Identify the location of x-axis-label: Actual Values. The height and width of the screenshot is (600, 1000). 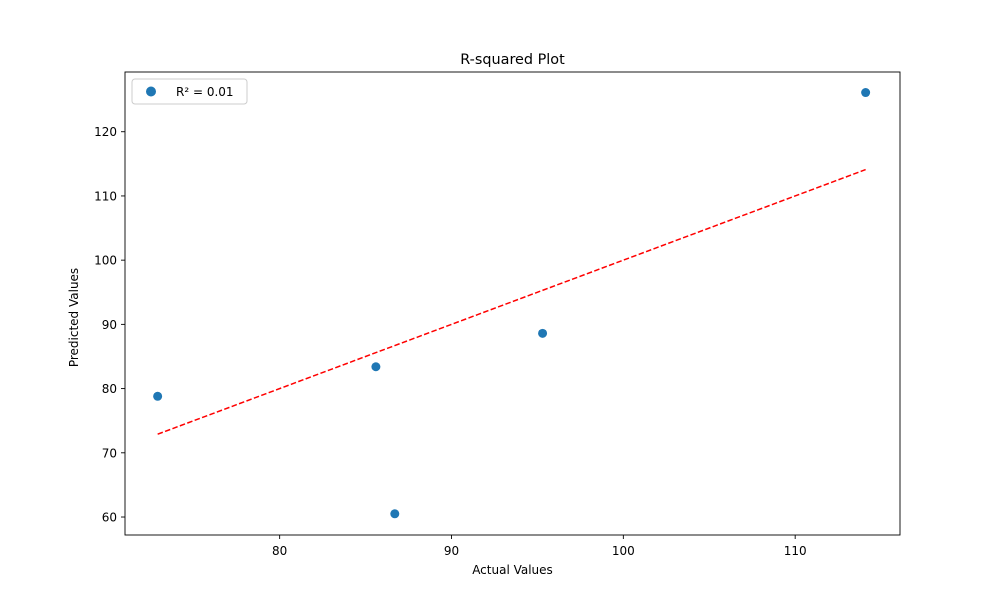
(512, 570).